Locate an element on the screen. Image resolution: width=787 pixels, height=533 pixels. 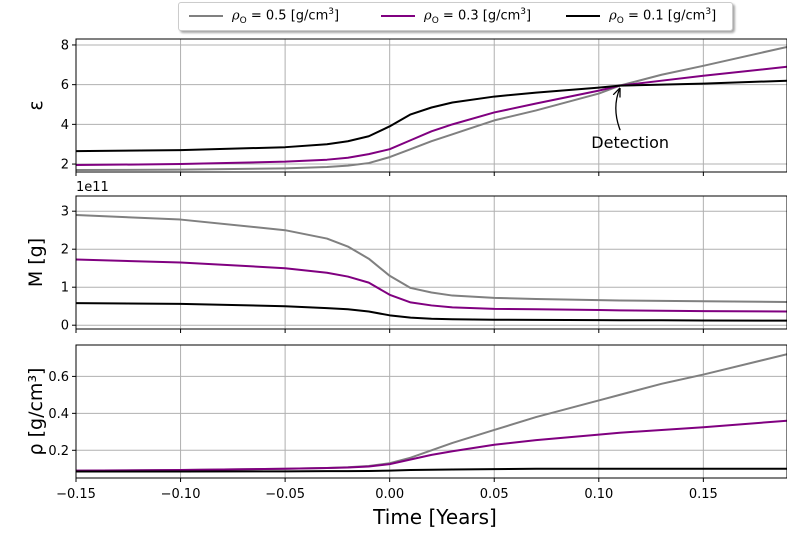
x-tick-label: −0.05 is located at coordinates (285, 494).